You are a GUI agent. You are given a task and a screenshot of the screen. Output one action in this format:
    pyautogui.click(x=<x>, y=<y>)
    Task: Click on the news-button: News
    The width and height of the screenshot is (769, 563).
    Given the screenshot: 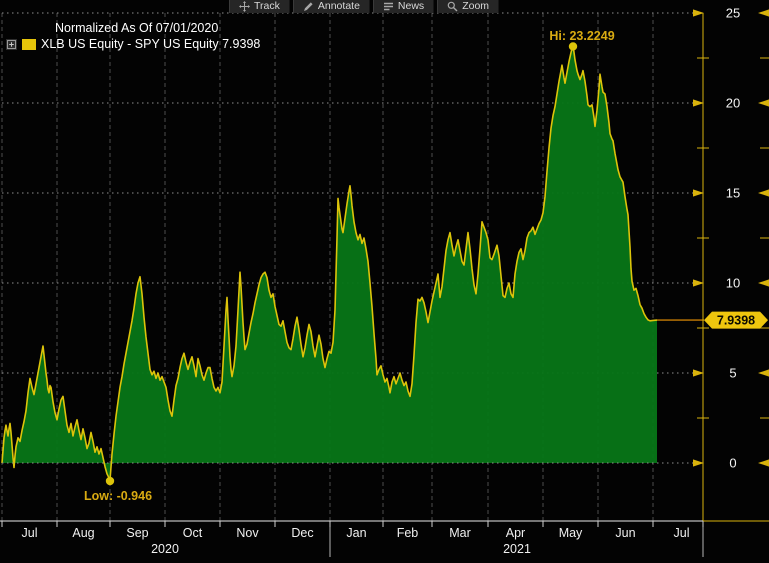 What is the action you would take?
    pyautogui.click(x=403, y=6)
    